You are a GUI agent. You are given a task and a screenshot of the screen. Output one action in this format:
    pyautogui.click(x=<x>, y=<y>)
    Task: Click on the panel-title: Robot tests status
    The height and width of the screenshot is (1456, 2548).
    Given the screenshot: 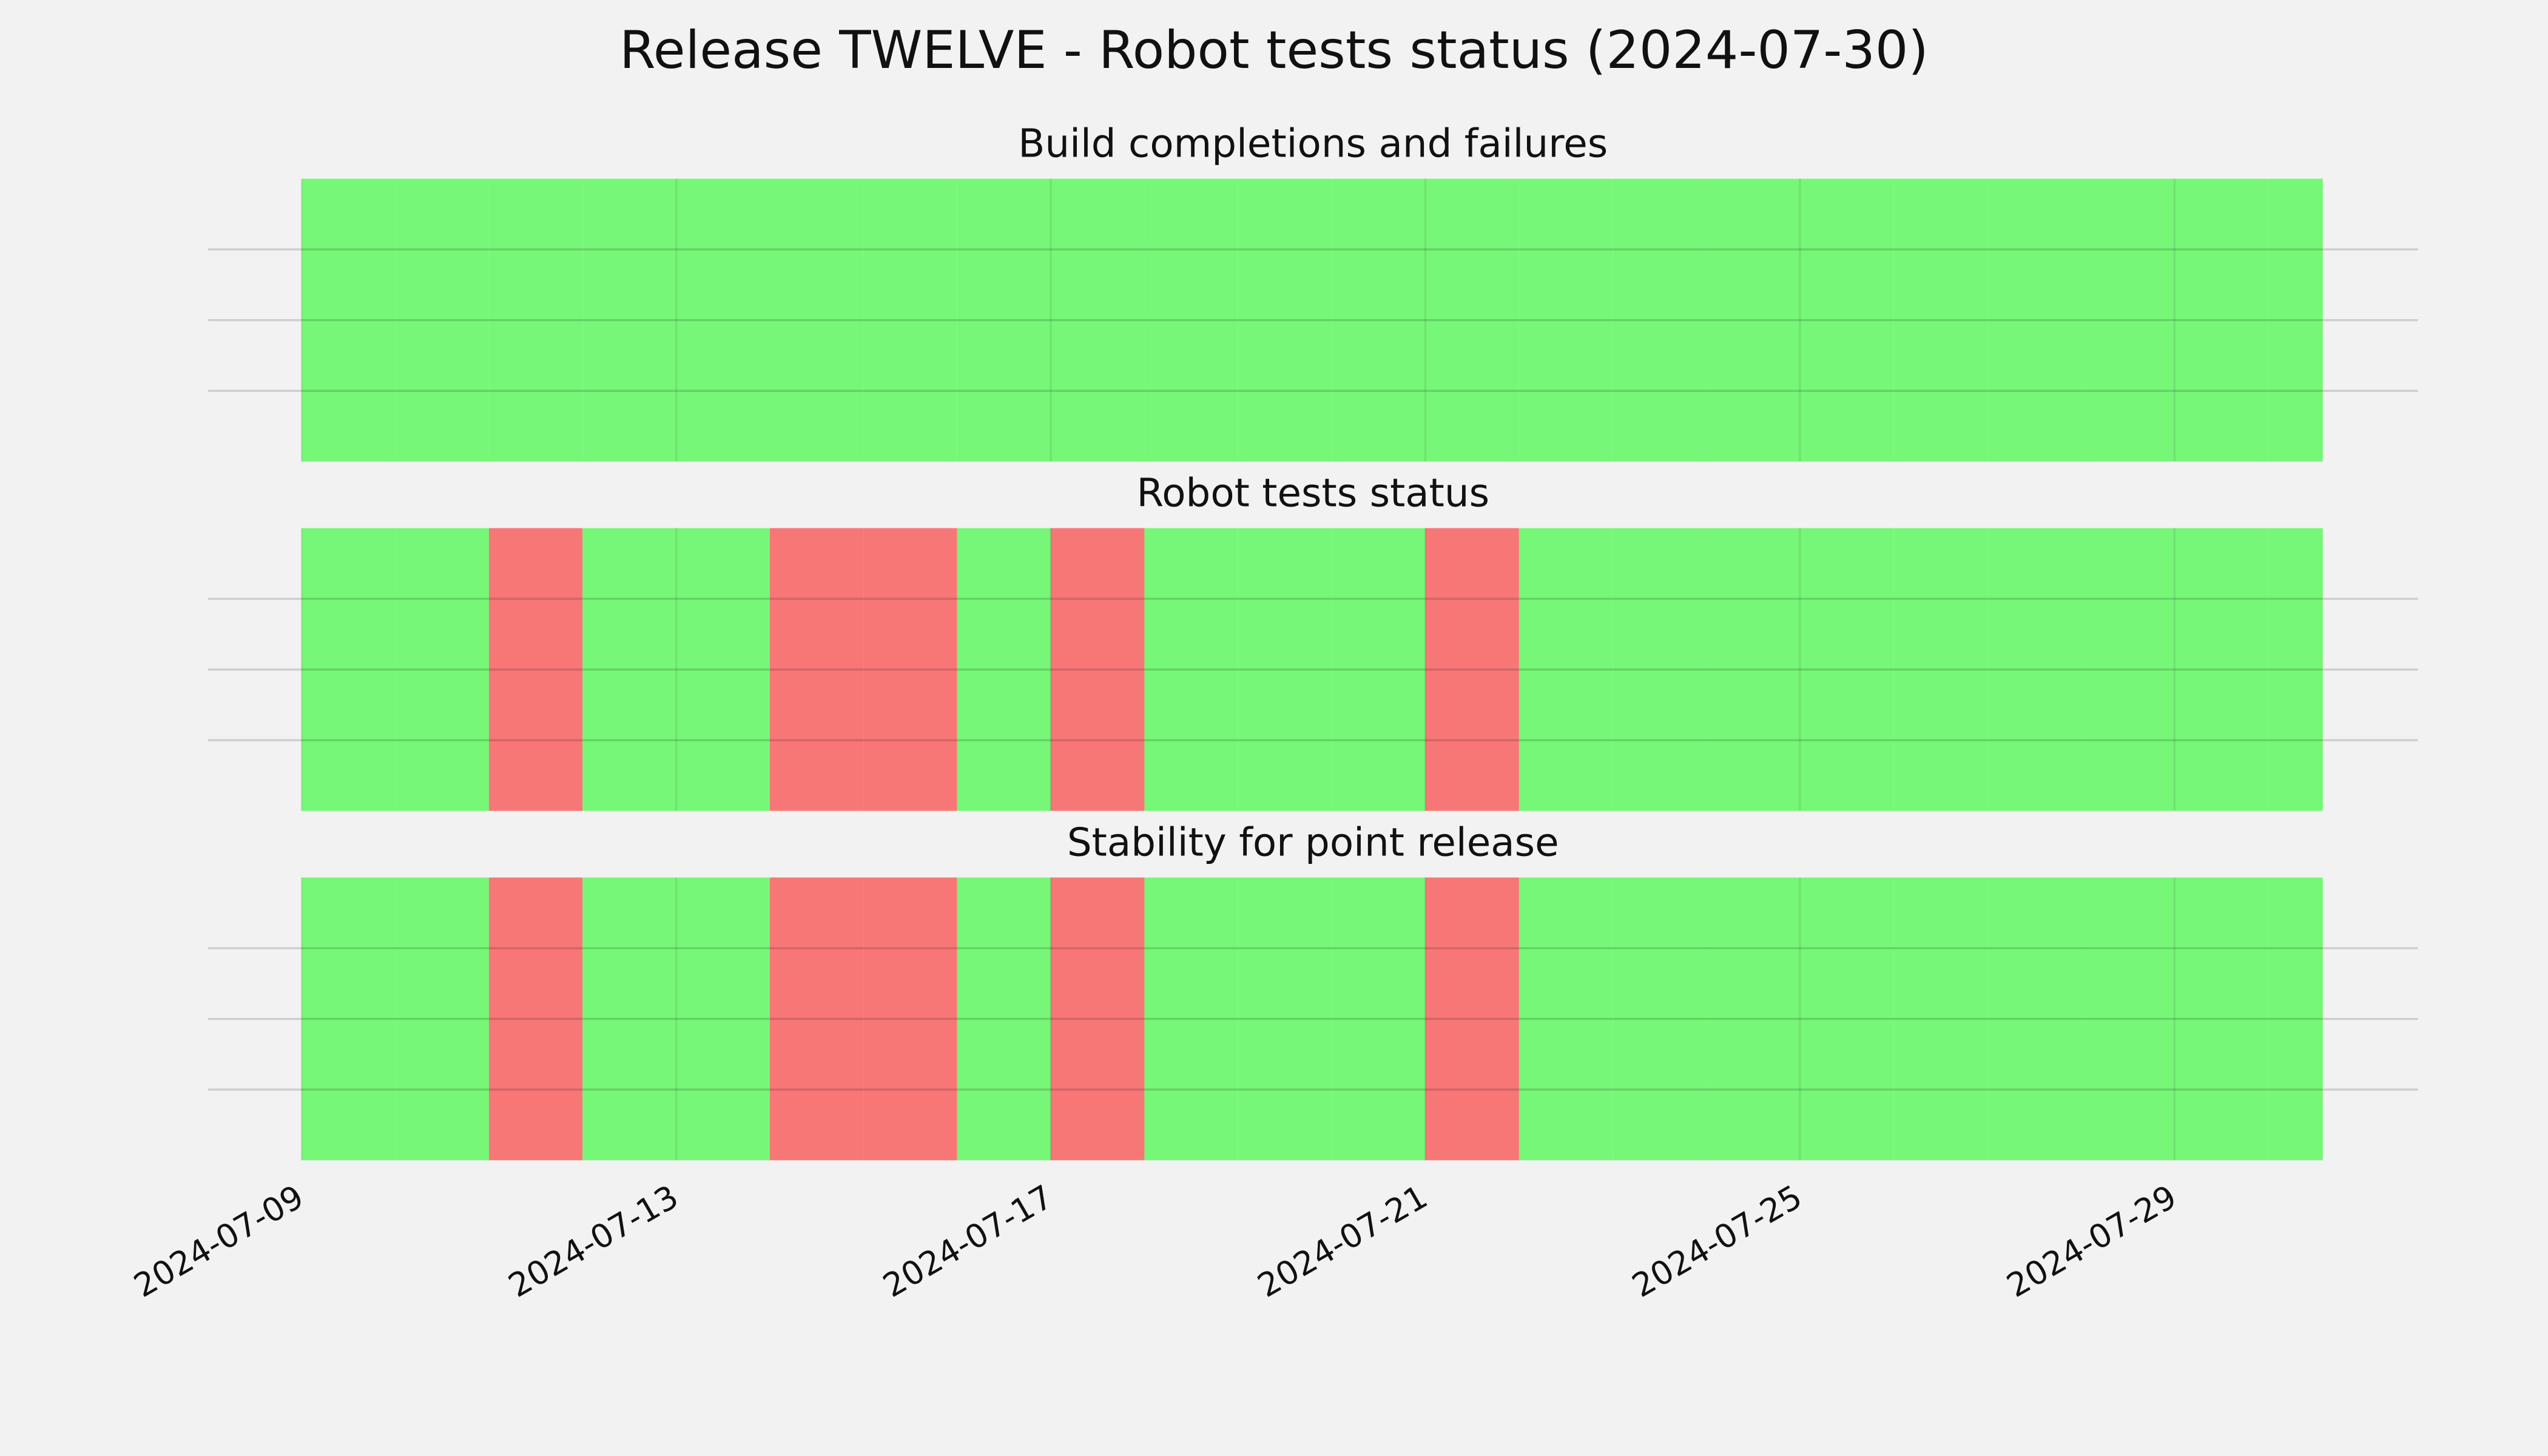 What is the action you would take?
    pyautogui.click(x=1312, y=493)
    